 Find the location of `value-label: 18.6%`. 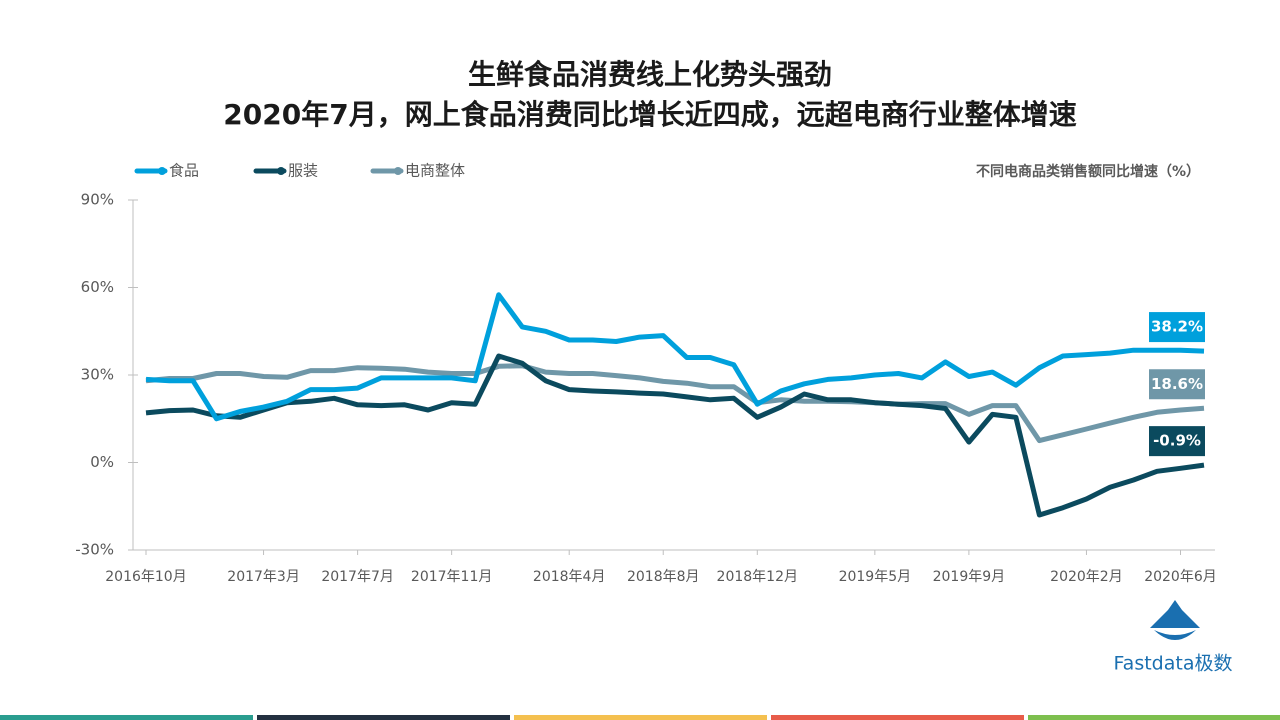

value-label: 18.6% is located at coordinates (1177, 384).